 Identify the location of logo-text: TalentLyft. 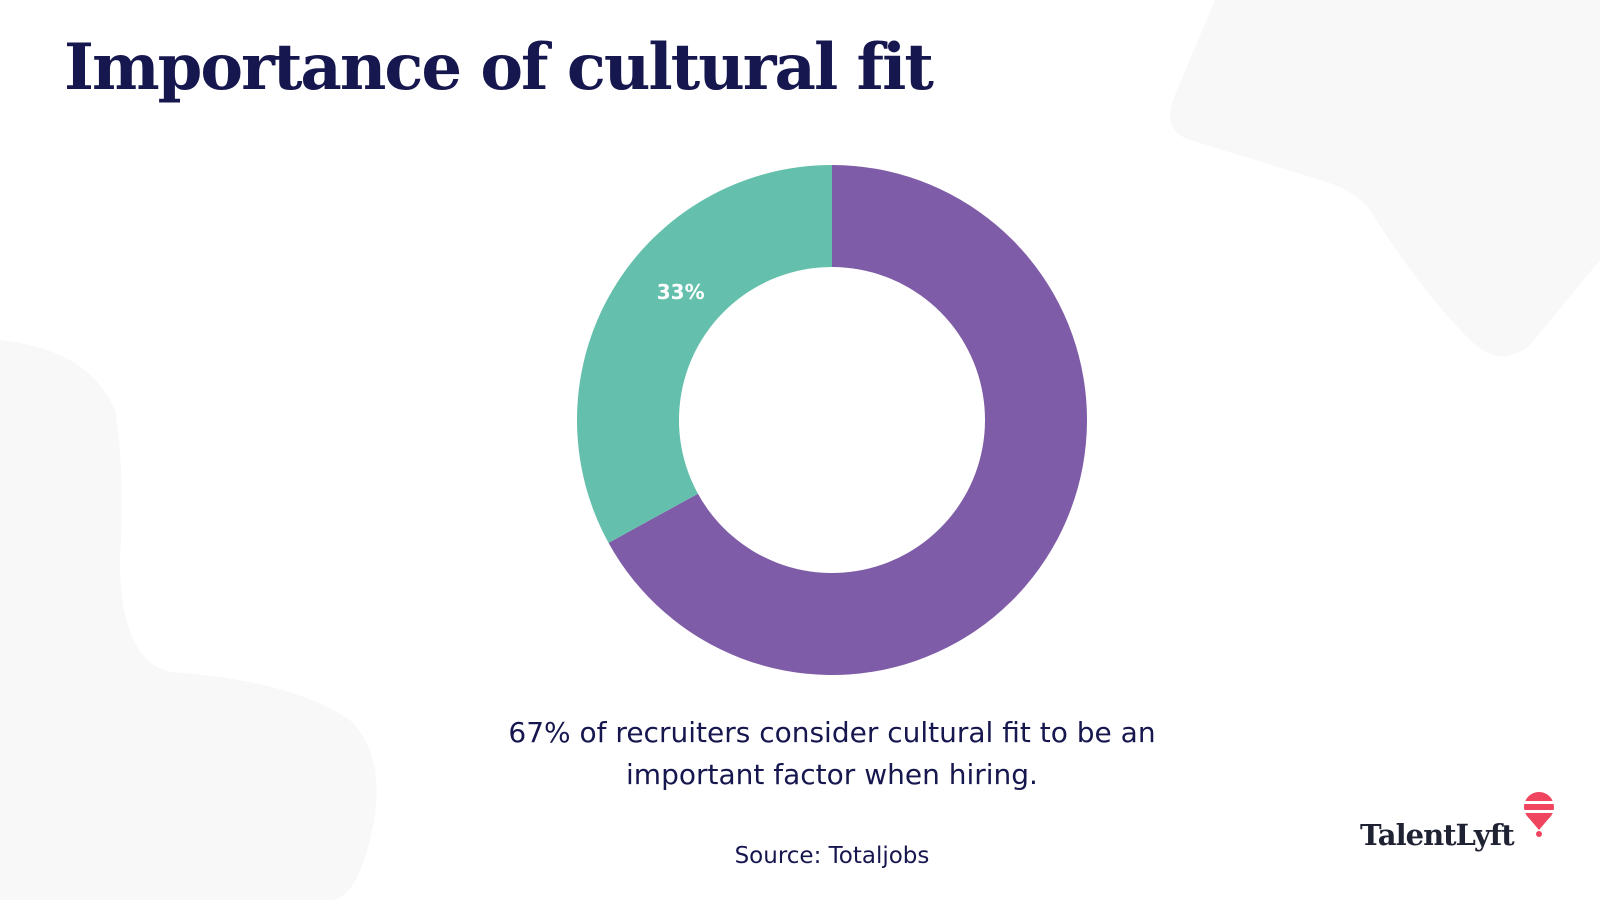
(1437, 835).